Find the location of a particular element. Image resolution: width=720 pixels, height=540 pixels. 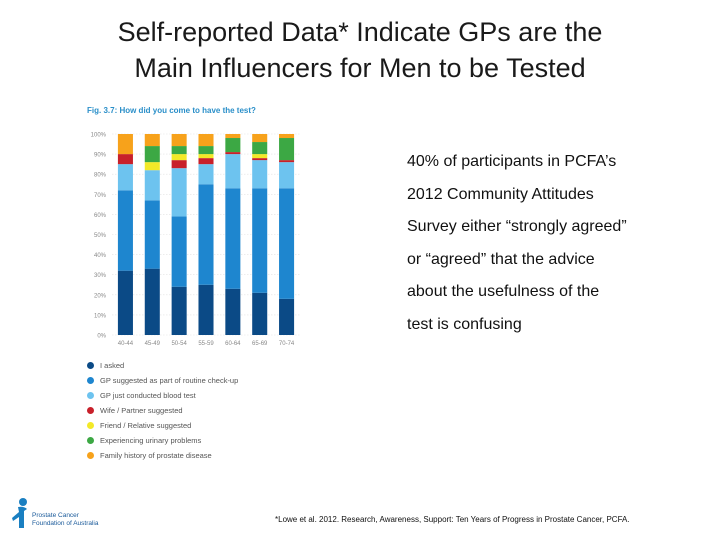

legend-label: Experiencing urinary problems is located at coordinates (151, 440).